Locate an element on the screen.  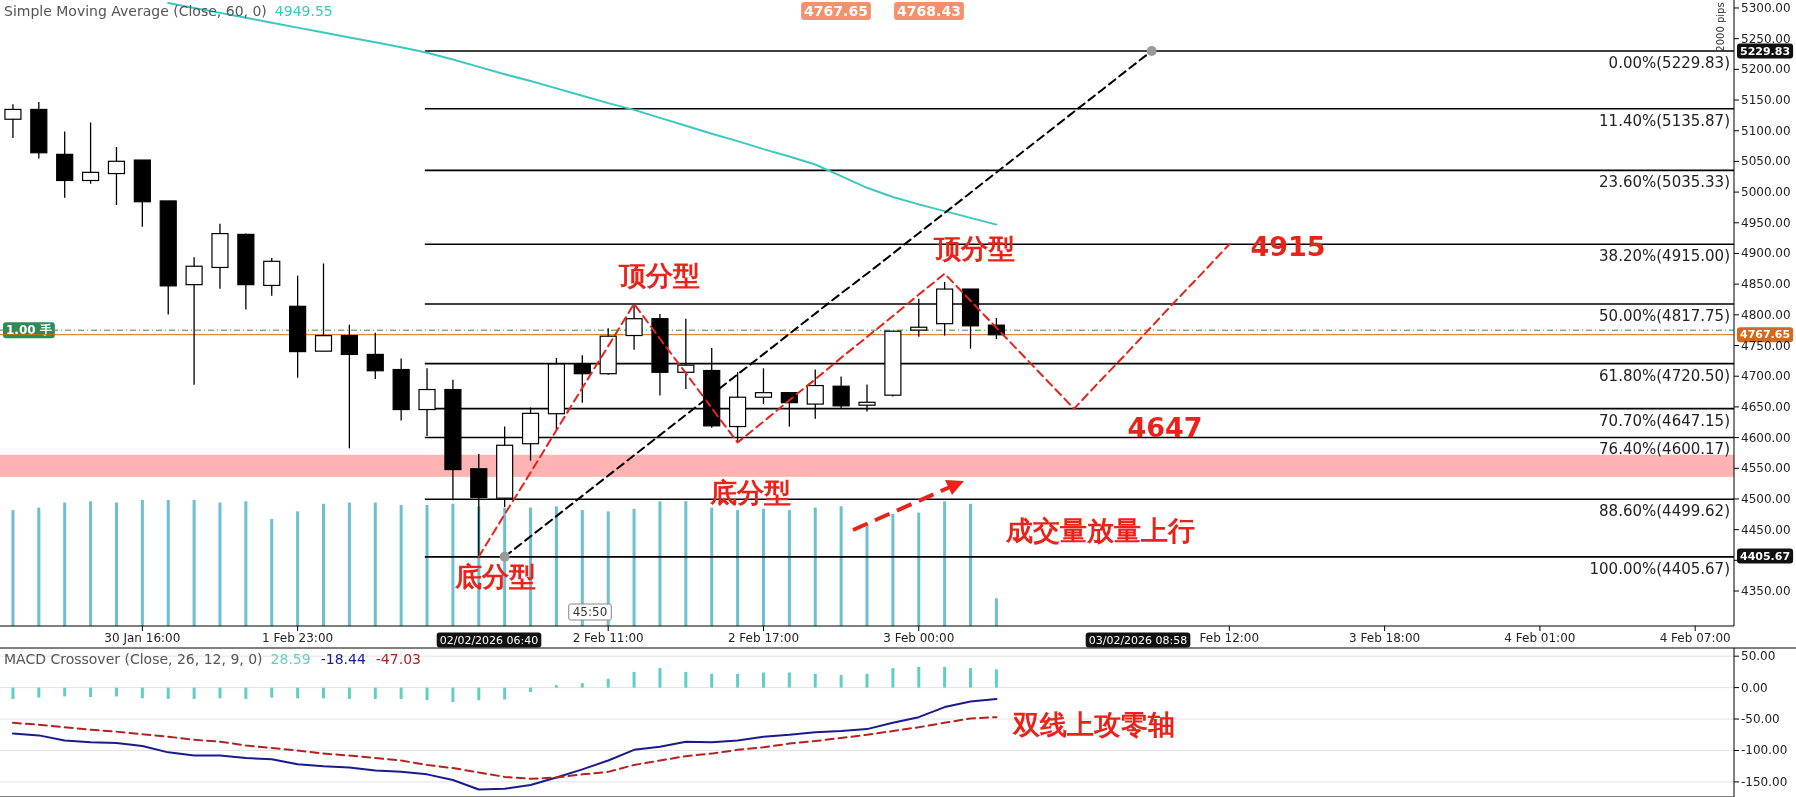
series-label: 4949.55 is located at coordinates (303, 11).